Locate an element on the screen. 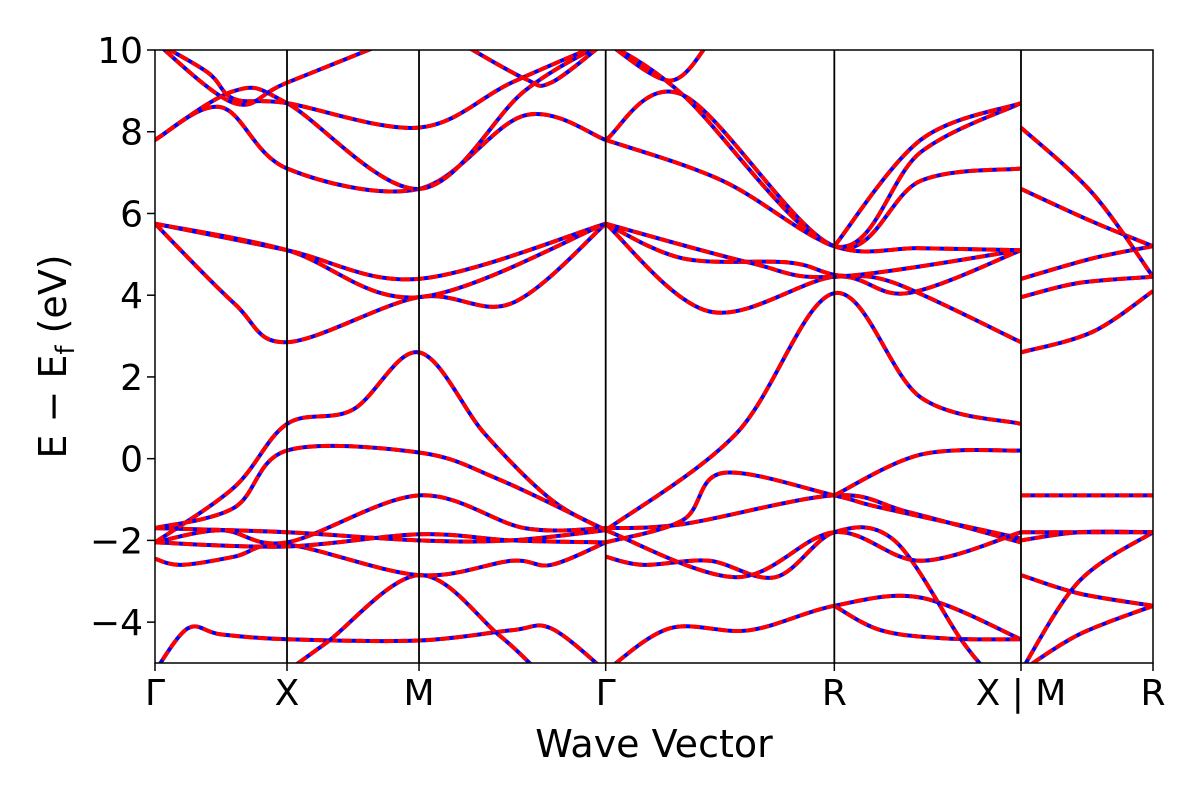 The height and width of the screenshot is (800, 1200). band-13-segment-1-overlay is located at coordinates (818, 149).